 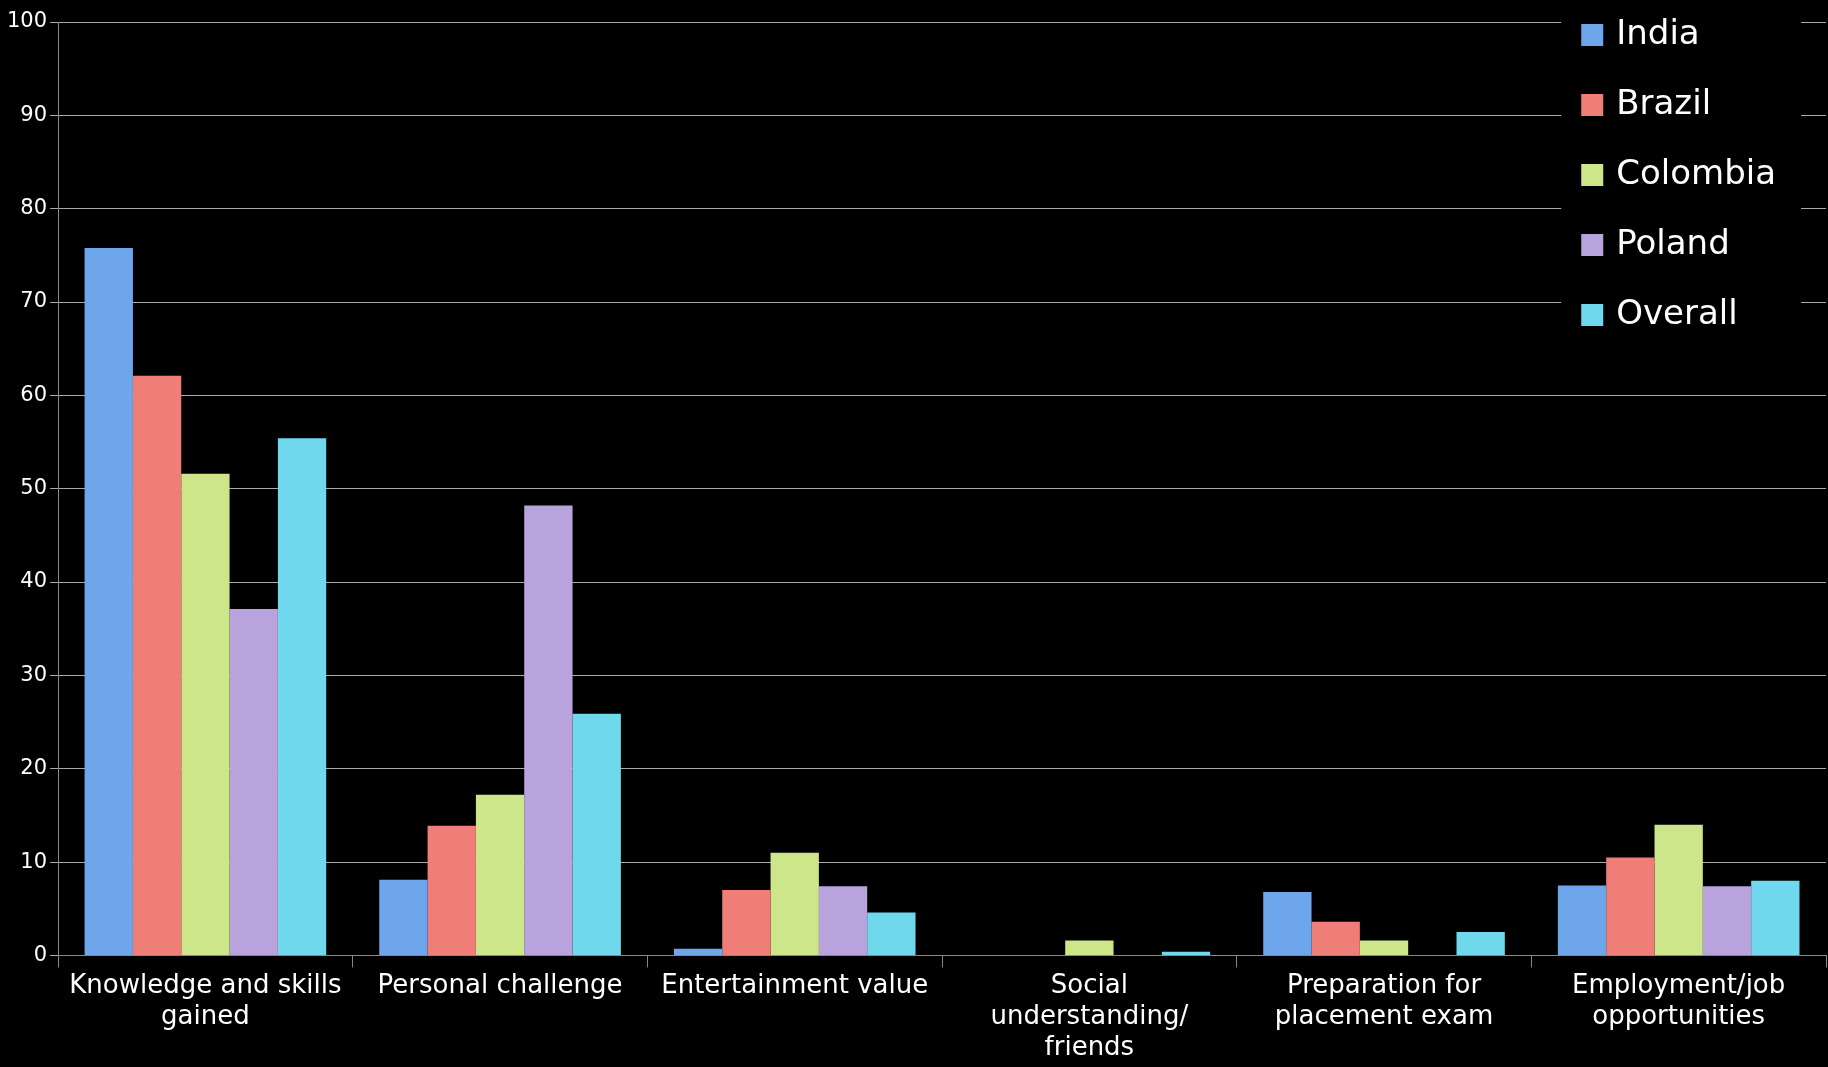 What do you see at coordinates (205, 999) in the screenshot?
I see `x-tick-label: Knowledge and skills gained` at bounding box center [205, 999].